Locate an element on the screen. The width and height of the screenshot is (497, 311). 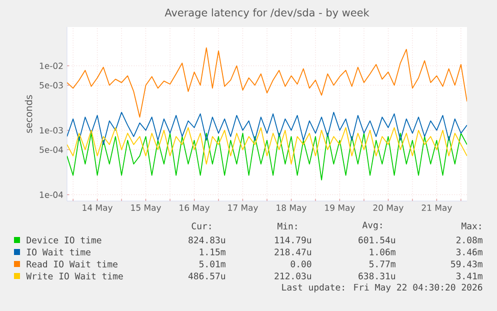
text: Avg: is located at coordinates (372, 226).